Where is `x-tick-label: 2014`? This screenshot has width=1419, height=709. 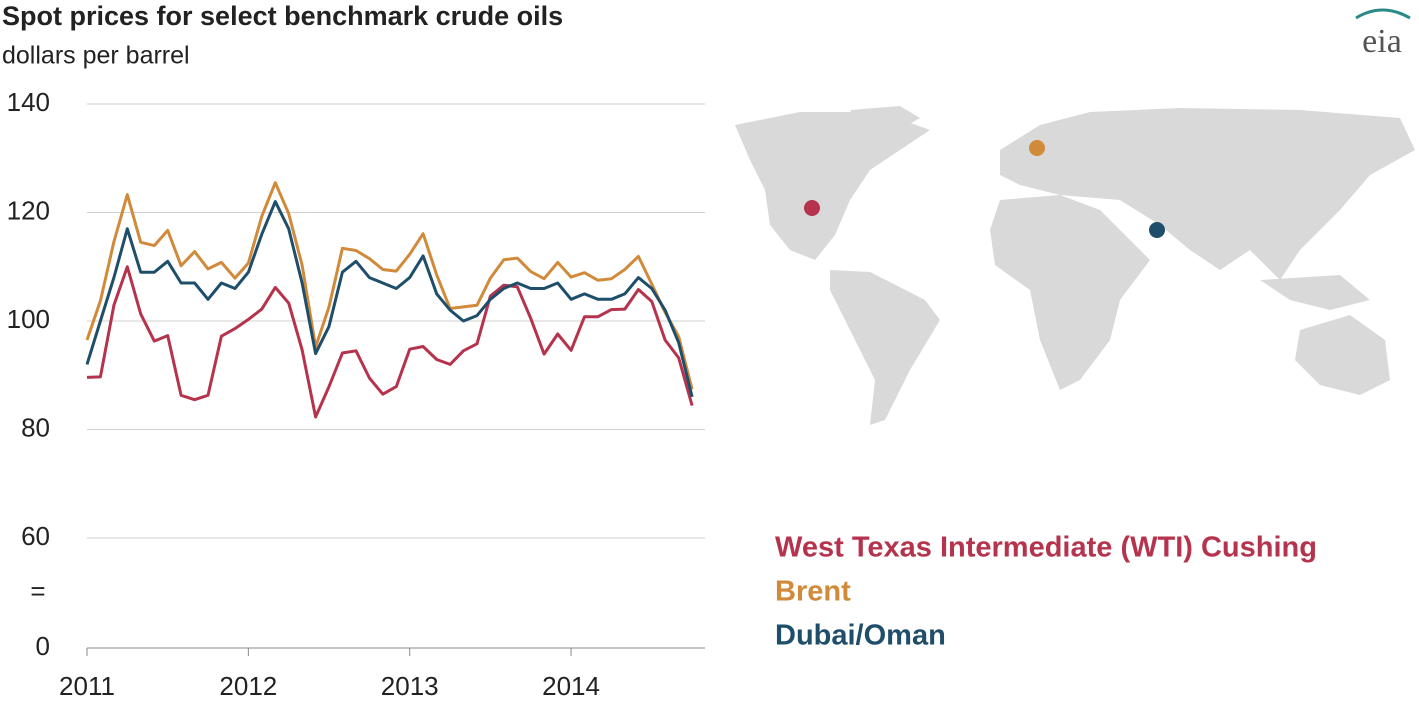 x-tick-label: 2014 is located at coordinates (571, 686).